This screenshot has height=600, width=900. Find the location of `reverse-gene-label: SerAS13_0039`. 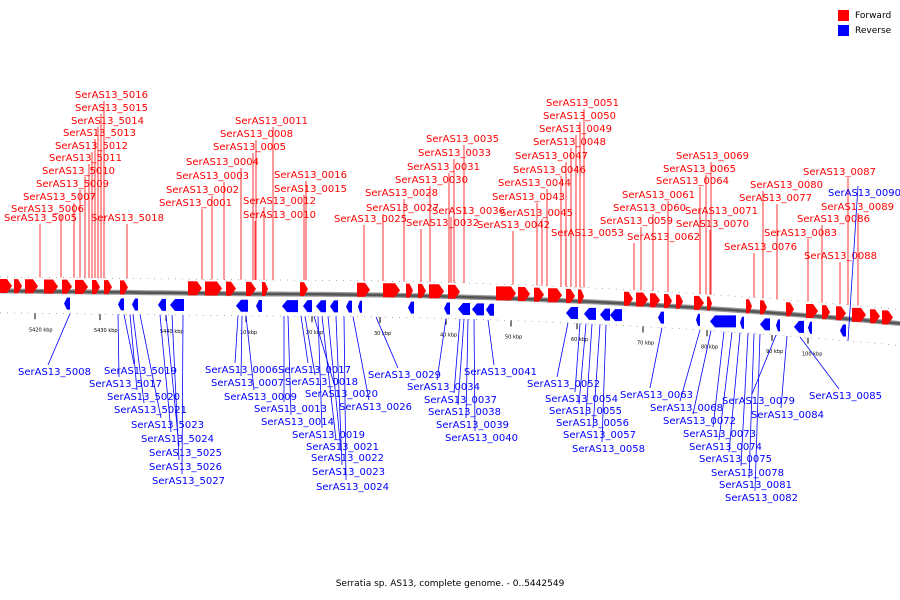

reverse-gene-label: SerAS13_0039 is located at coordinates (472, 425).